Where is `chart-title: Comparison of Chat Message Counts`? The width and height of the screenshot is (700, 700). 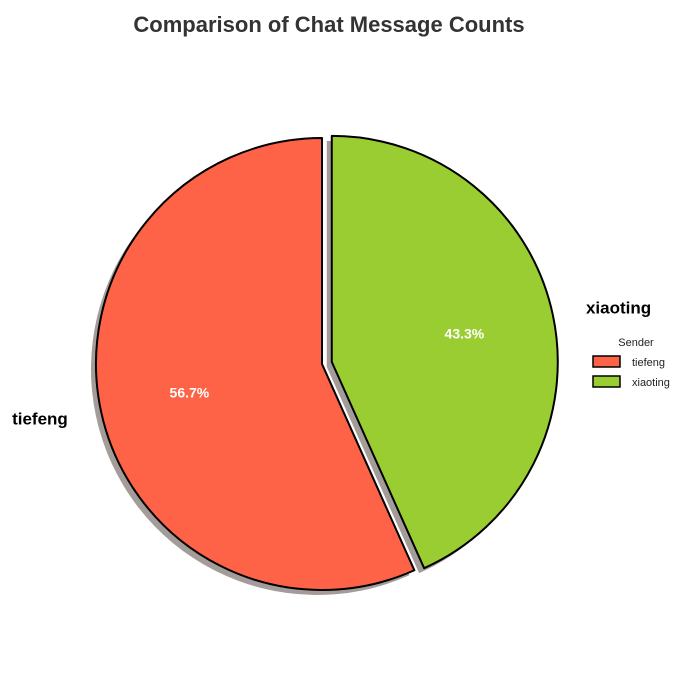
chart-title: Comparison of Chat Message Counts is located at coordinates (328, 24).